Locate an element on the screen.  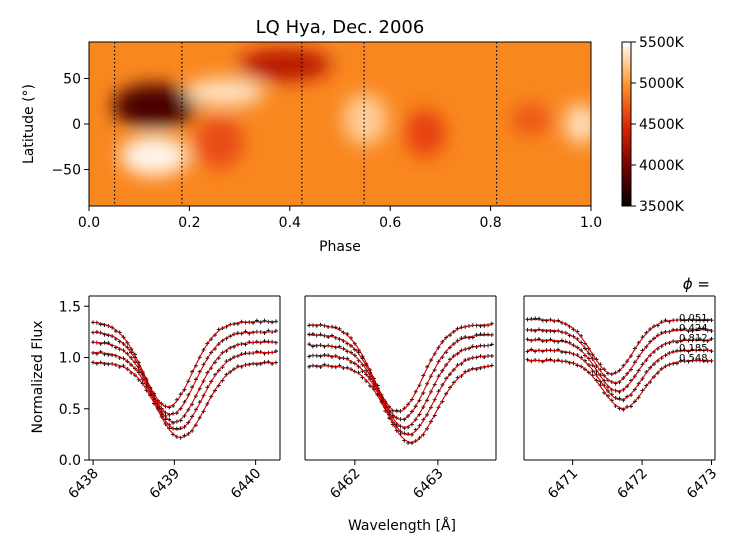
colorbar-tick-label: 4000K is located at coordinates (662, 166).